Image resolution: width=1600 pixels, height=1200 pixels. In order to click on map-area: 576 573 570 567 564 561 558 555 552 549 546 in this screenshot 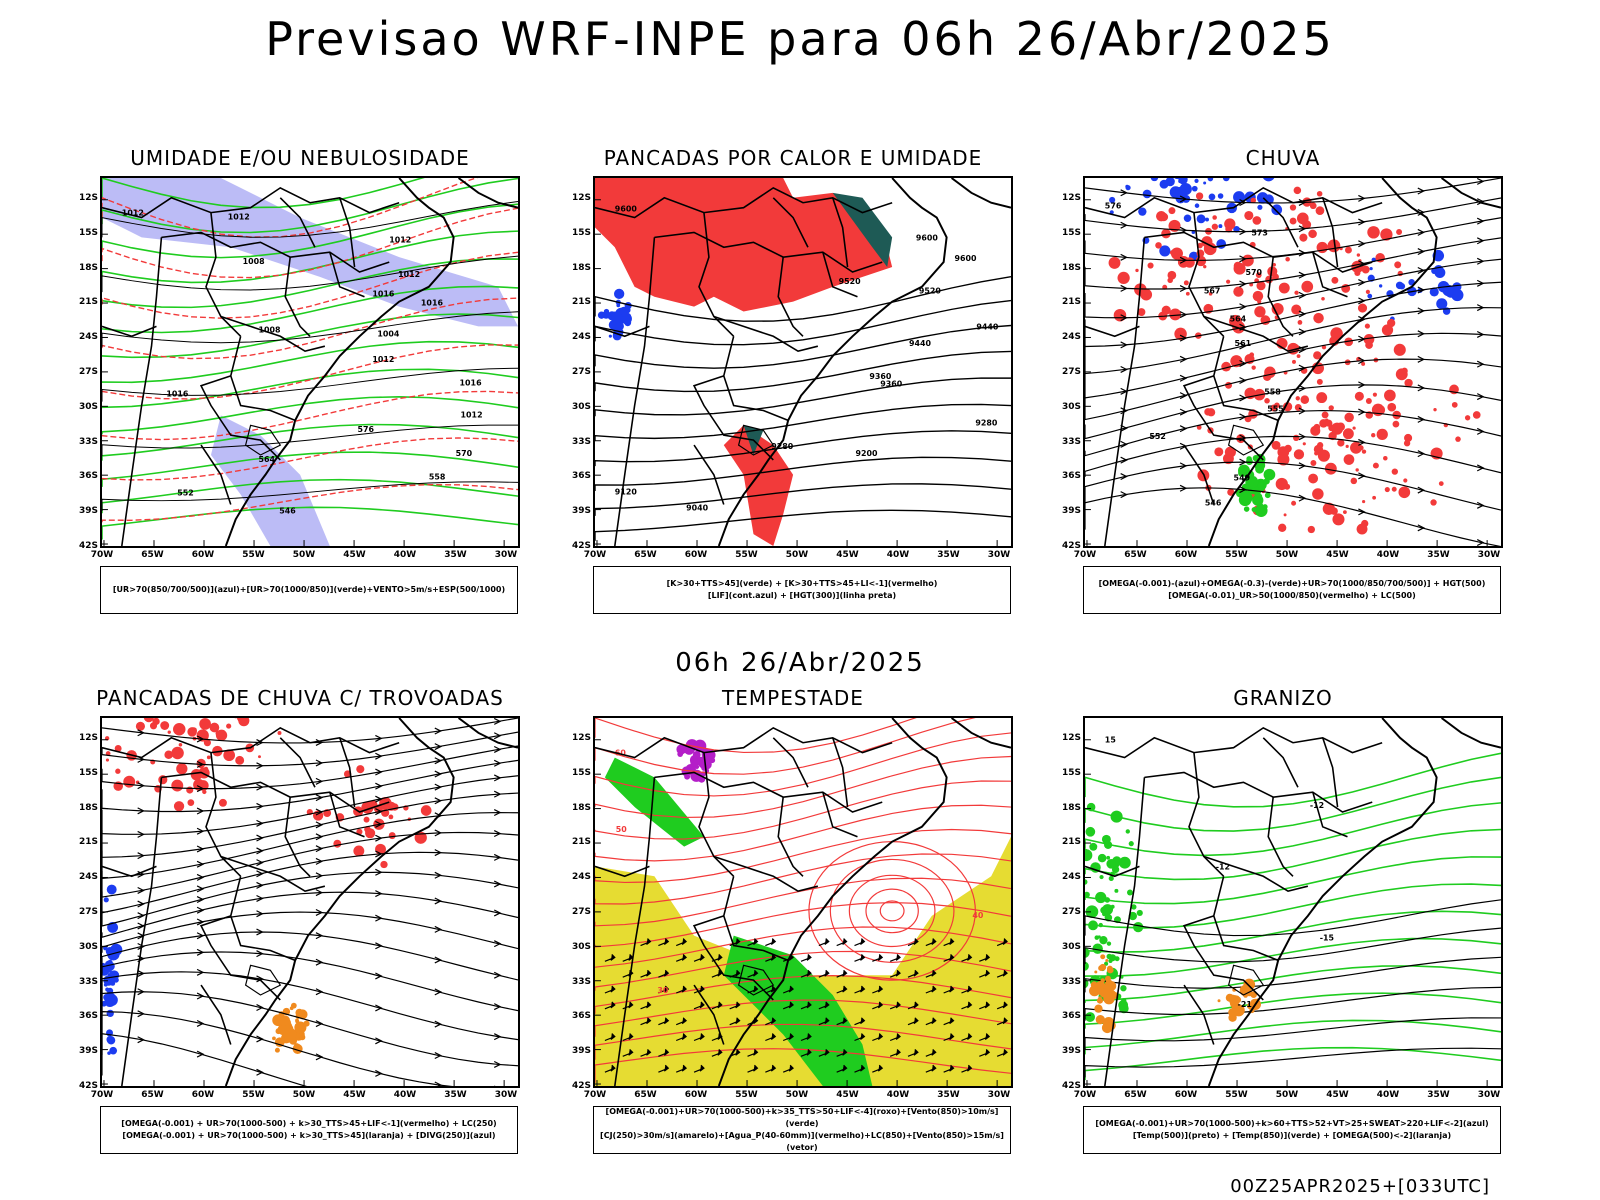, I will do `click(1293, 362)`.